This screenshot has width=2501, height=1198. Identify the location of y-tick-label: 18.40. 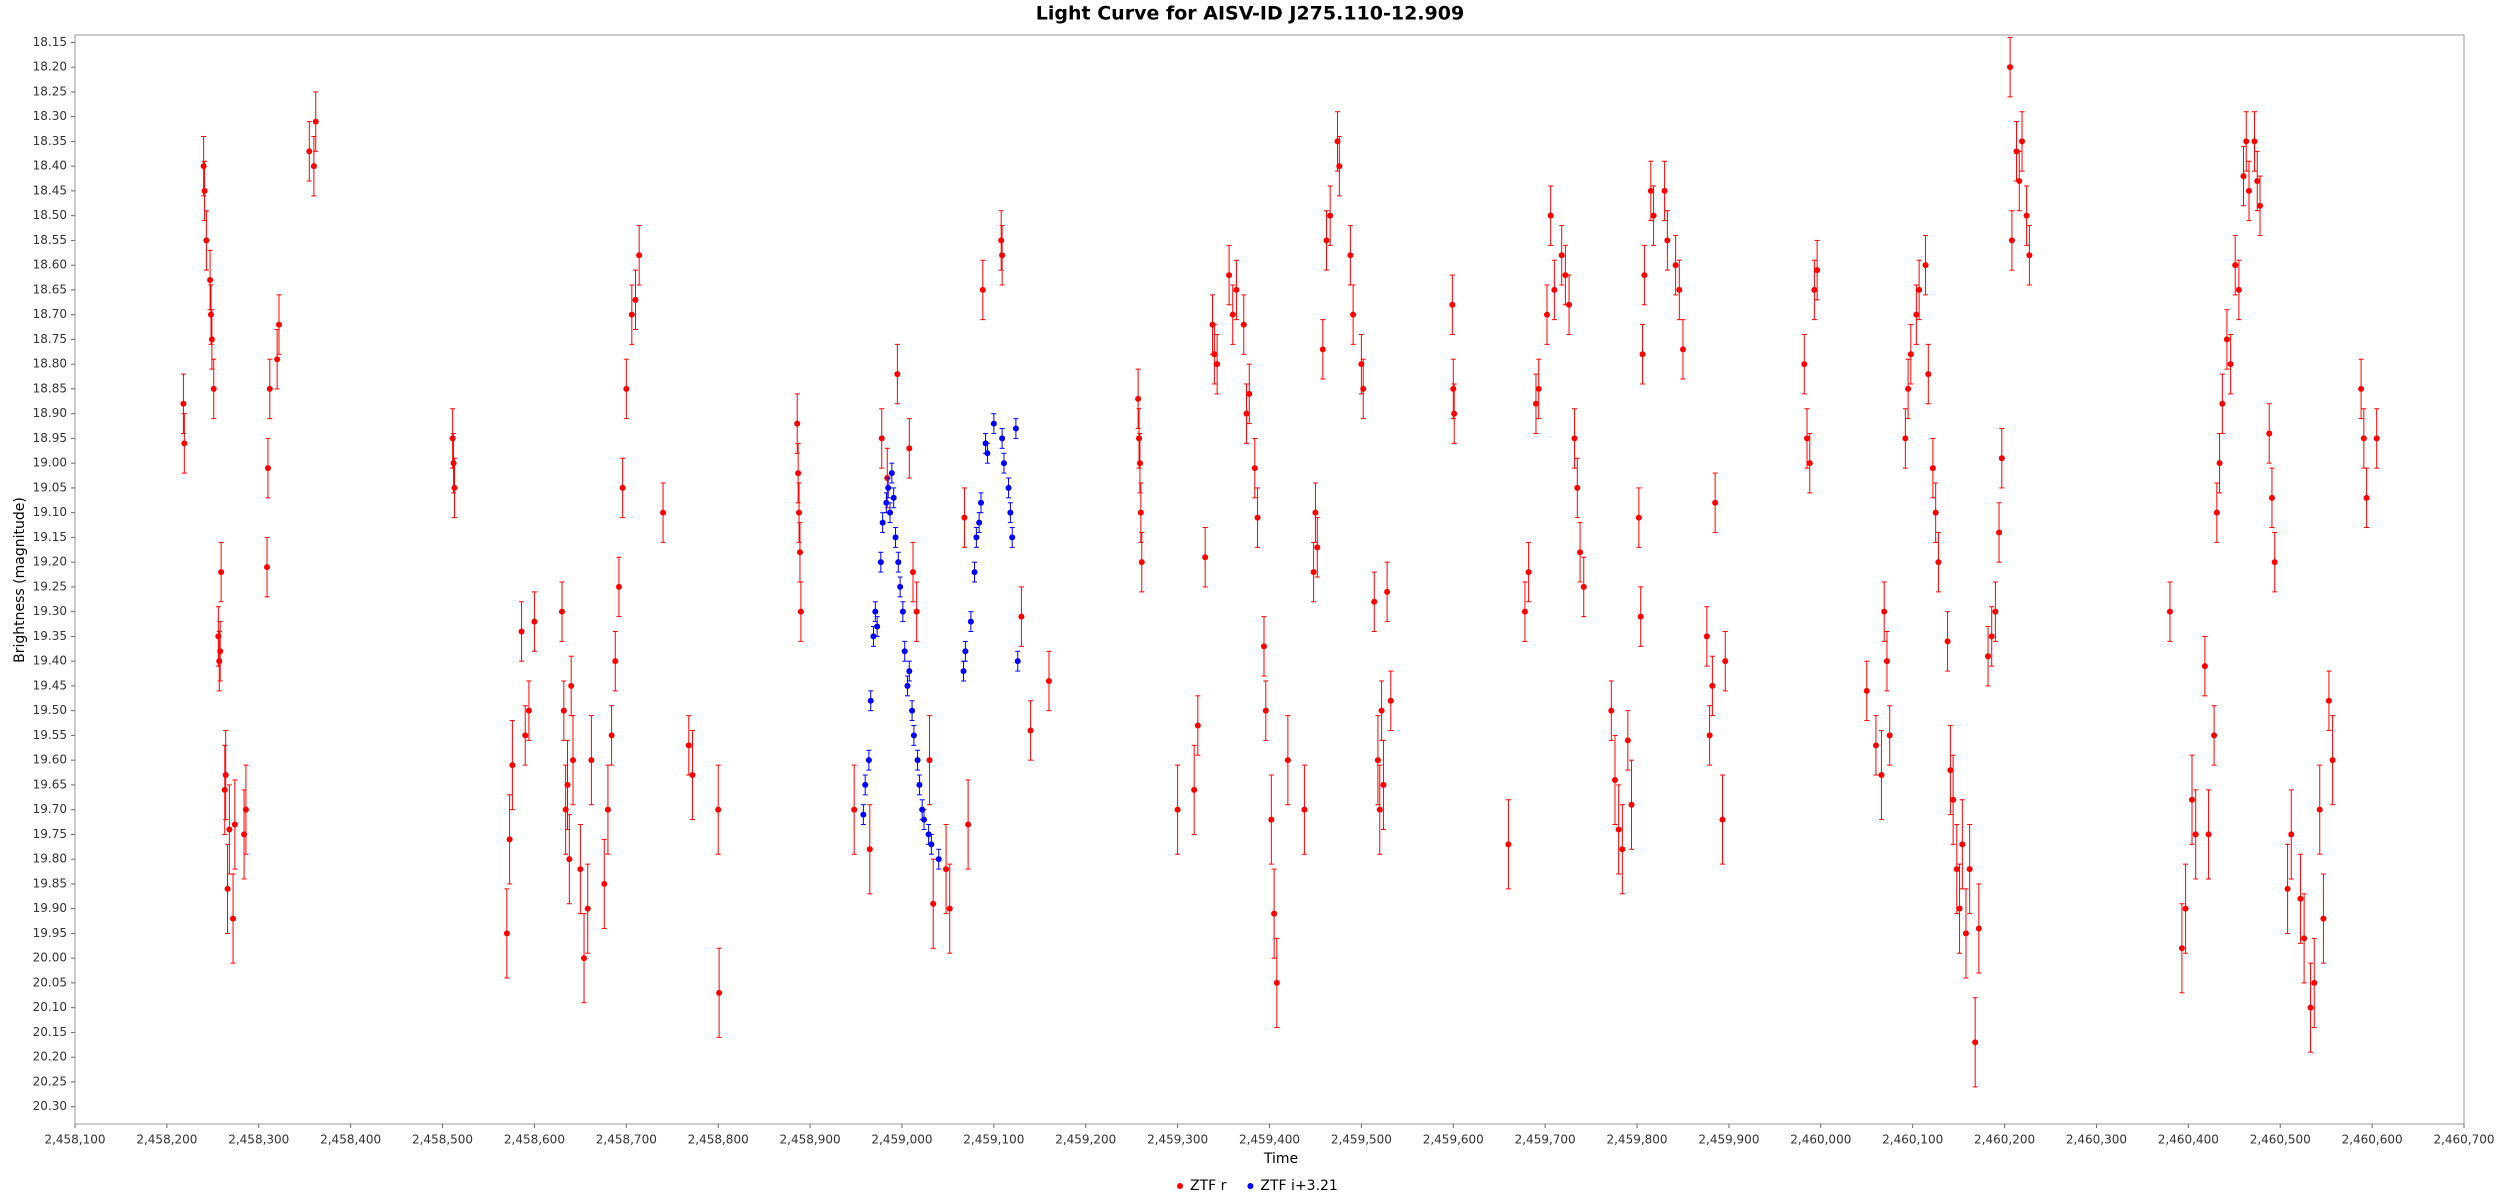
(50, 166).